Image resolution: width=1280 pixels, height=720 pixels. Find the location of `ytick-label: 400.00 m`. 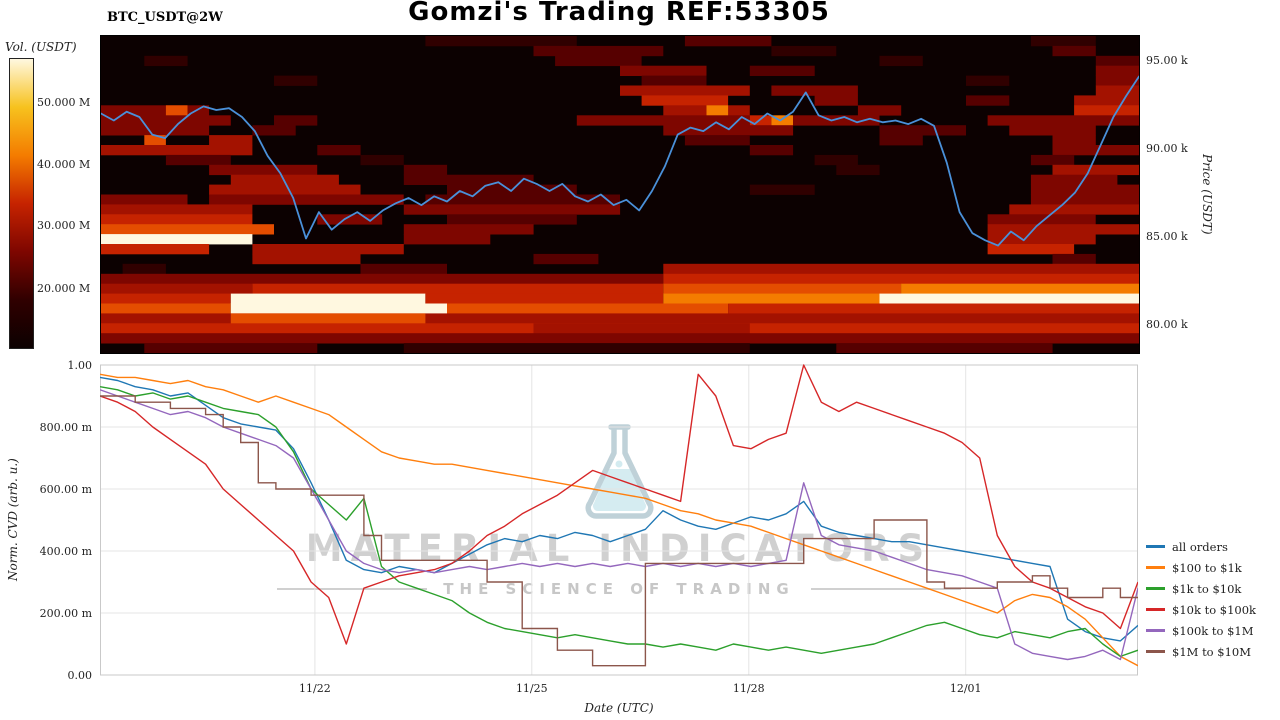

ytick-label: 400.00 m is located at coordinates (65, 551).